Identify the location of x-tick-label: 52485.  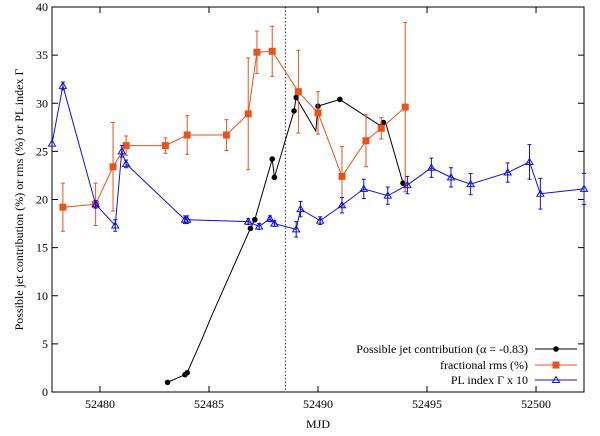
(209, 404).